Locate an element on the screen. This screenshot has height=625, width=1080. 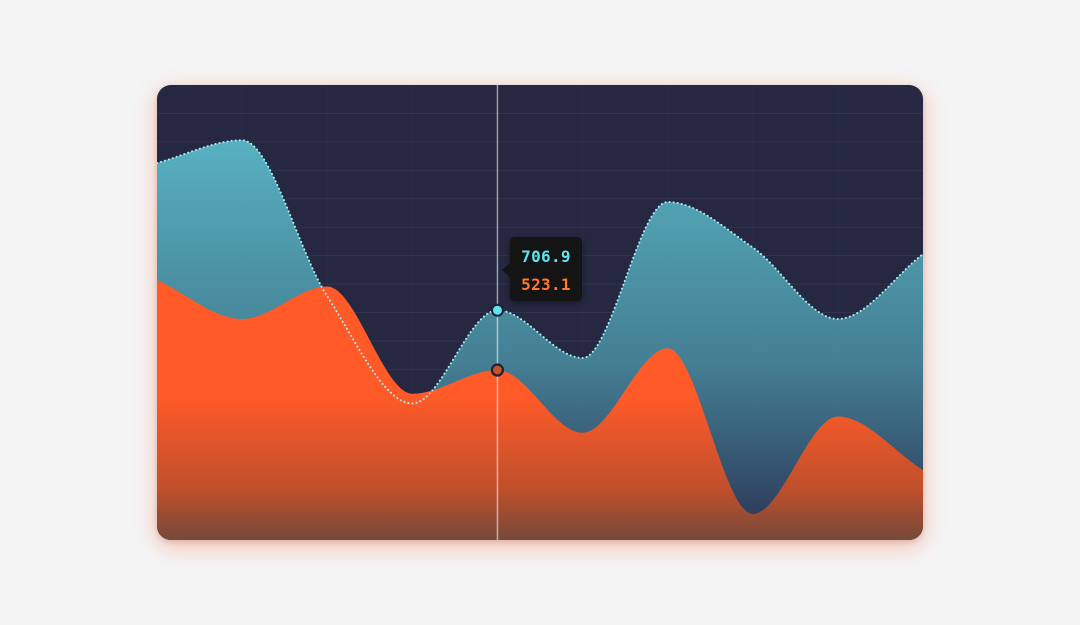
series-b-hover-point is located at coordinates (497, 370).